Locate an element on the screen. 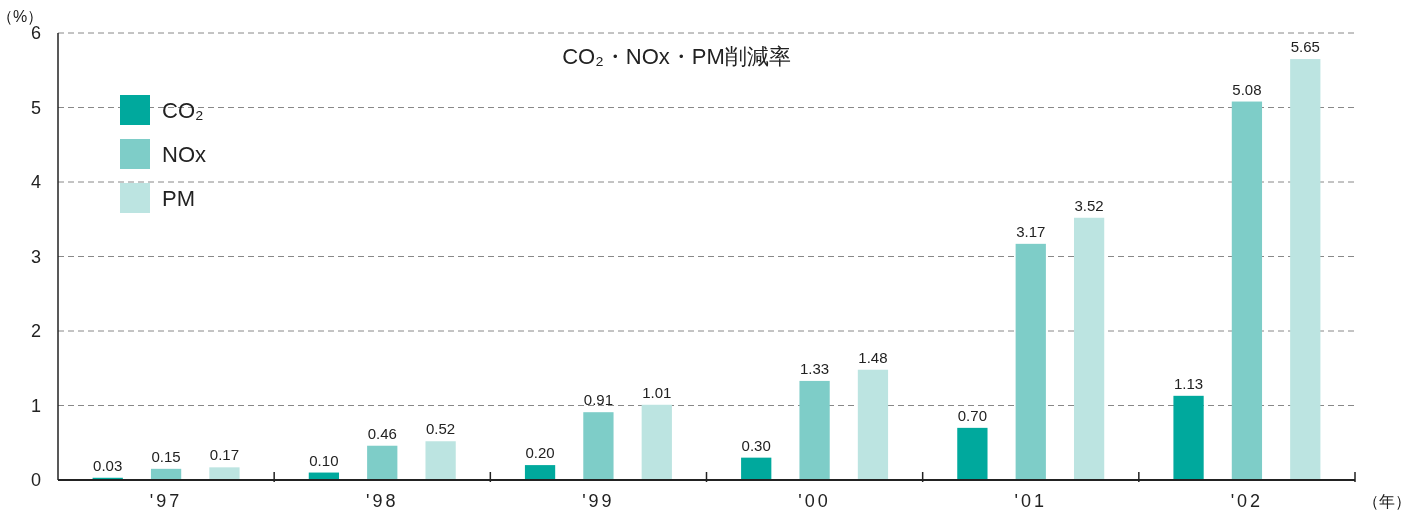 This screenshot has width=1419, height=515. y-tick-label: 6 is located at coordinates (36, 33).